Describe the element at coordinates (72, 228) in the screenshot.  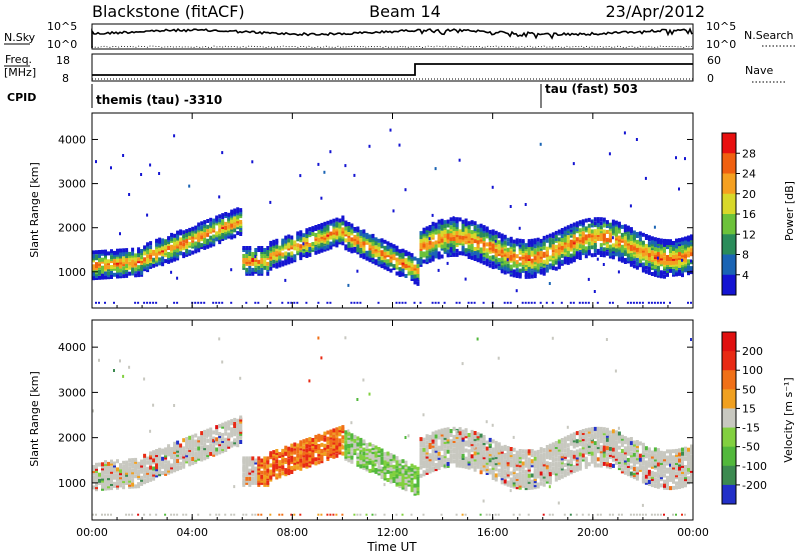
I see `y-tick-label: 2000` at that location.